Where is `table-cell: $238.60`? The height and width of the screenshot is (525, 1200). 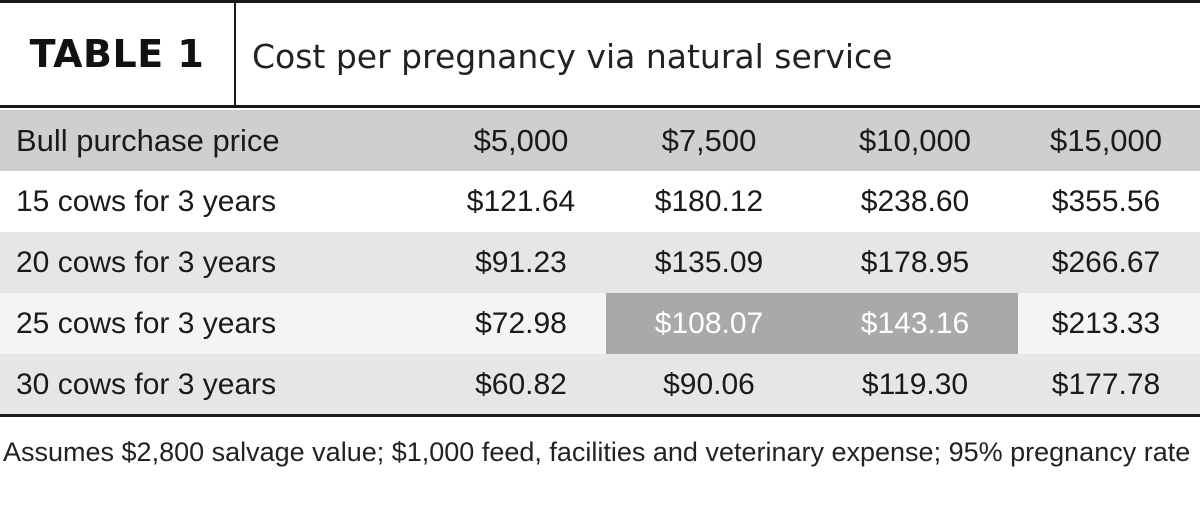
table-cell: $238.60 is located at coordinates (915, 201).